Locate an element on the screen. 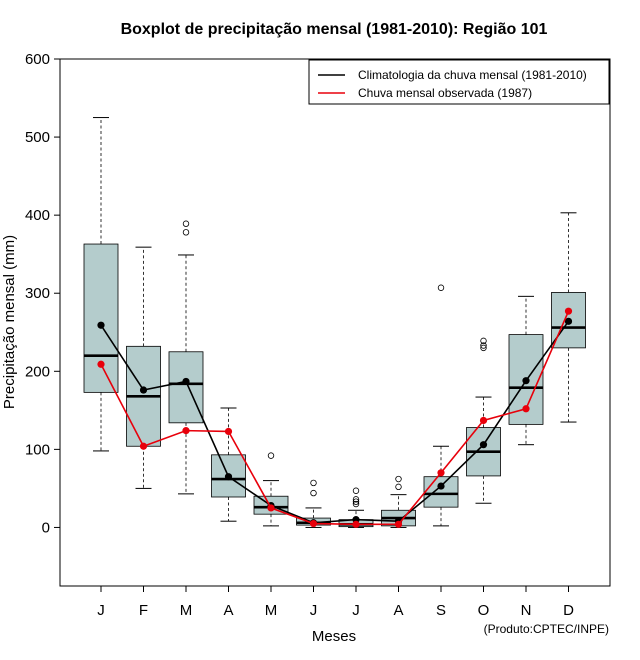 Image resolution: width=640 pixels, height=660 pixels. x-axis-label: Meses is located at coordinates (334, 636).